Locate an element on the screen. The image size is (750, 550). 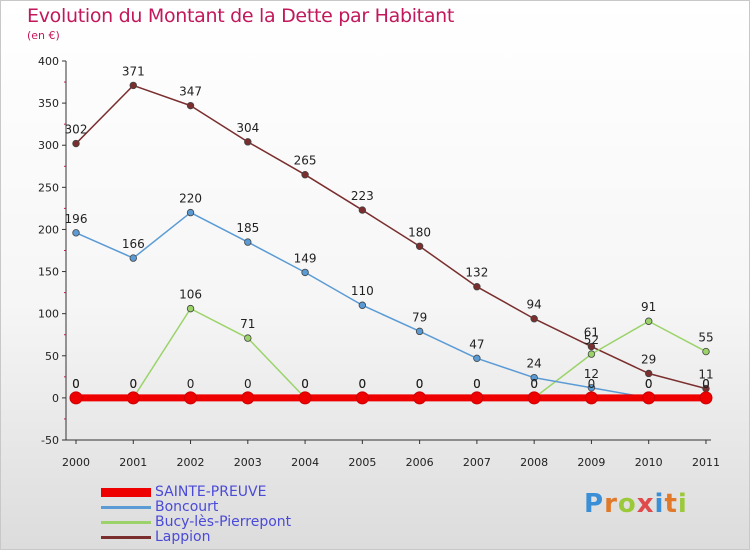
y-tick-label: 50 is located at coordinates (52, 356).